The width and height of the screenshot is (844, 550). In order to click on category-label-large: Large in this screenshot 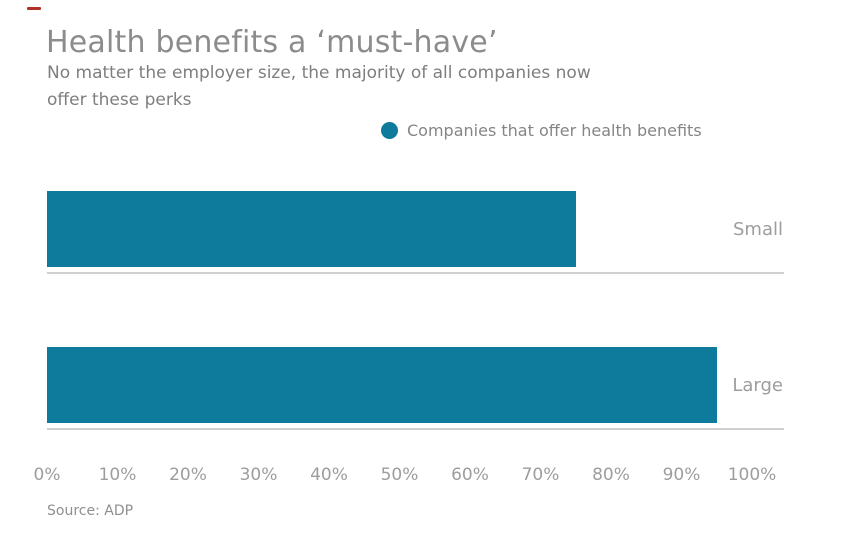, I will do `click(757, 385)`.